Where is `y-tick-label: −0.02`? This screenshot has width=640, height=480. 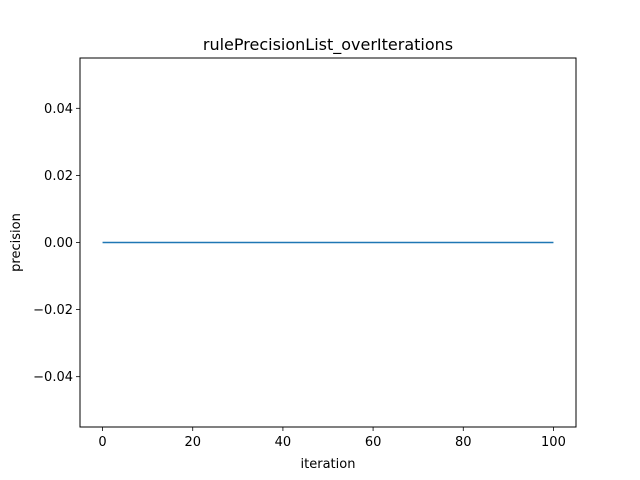
y-tick-label: −0.02 is located at coordinates (53, 310).